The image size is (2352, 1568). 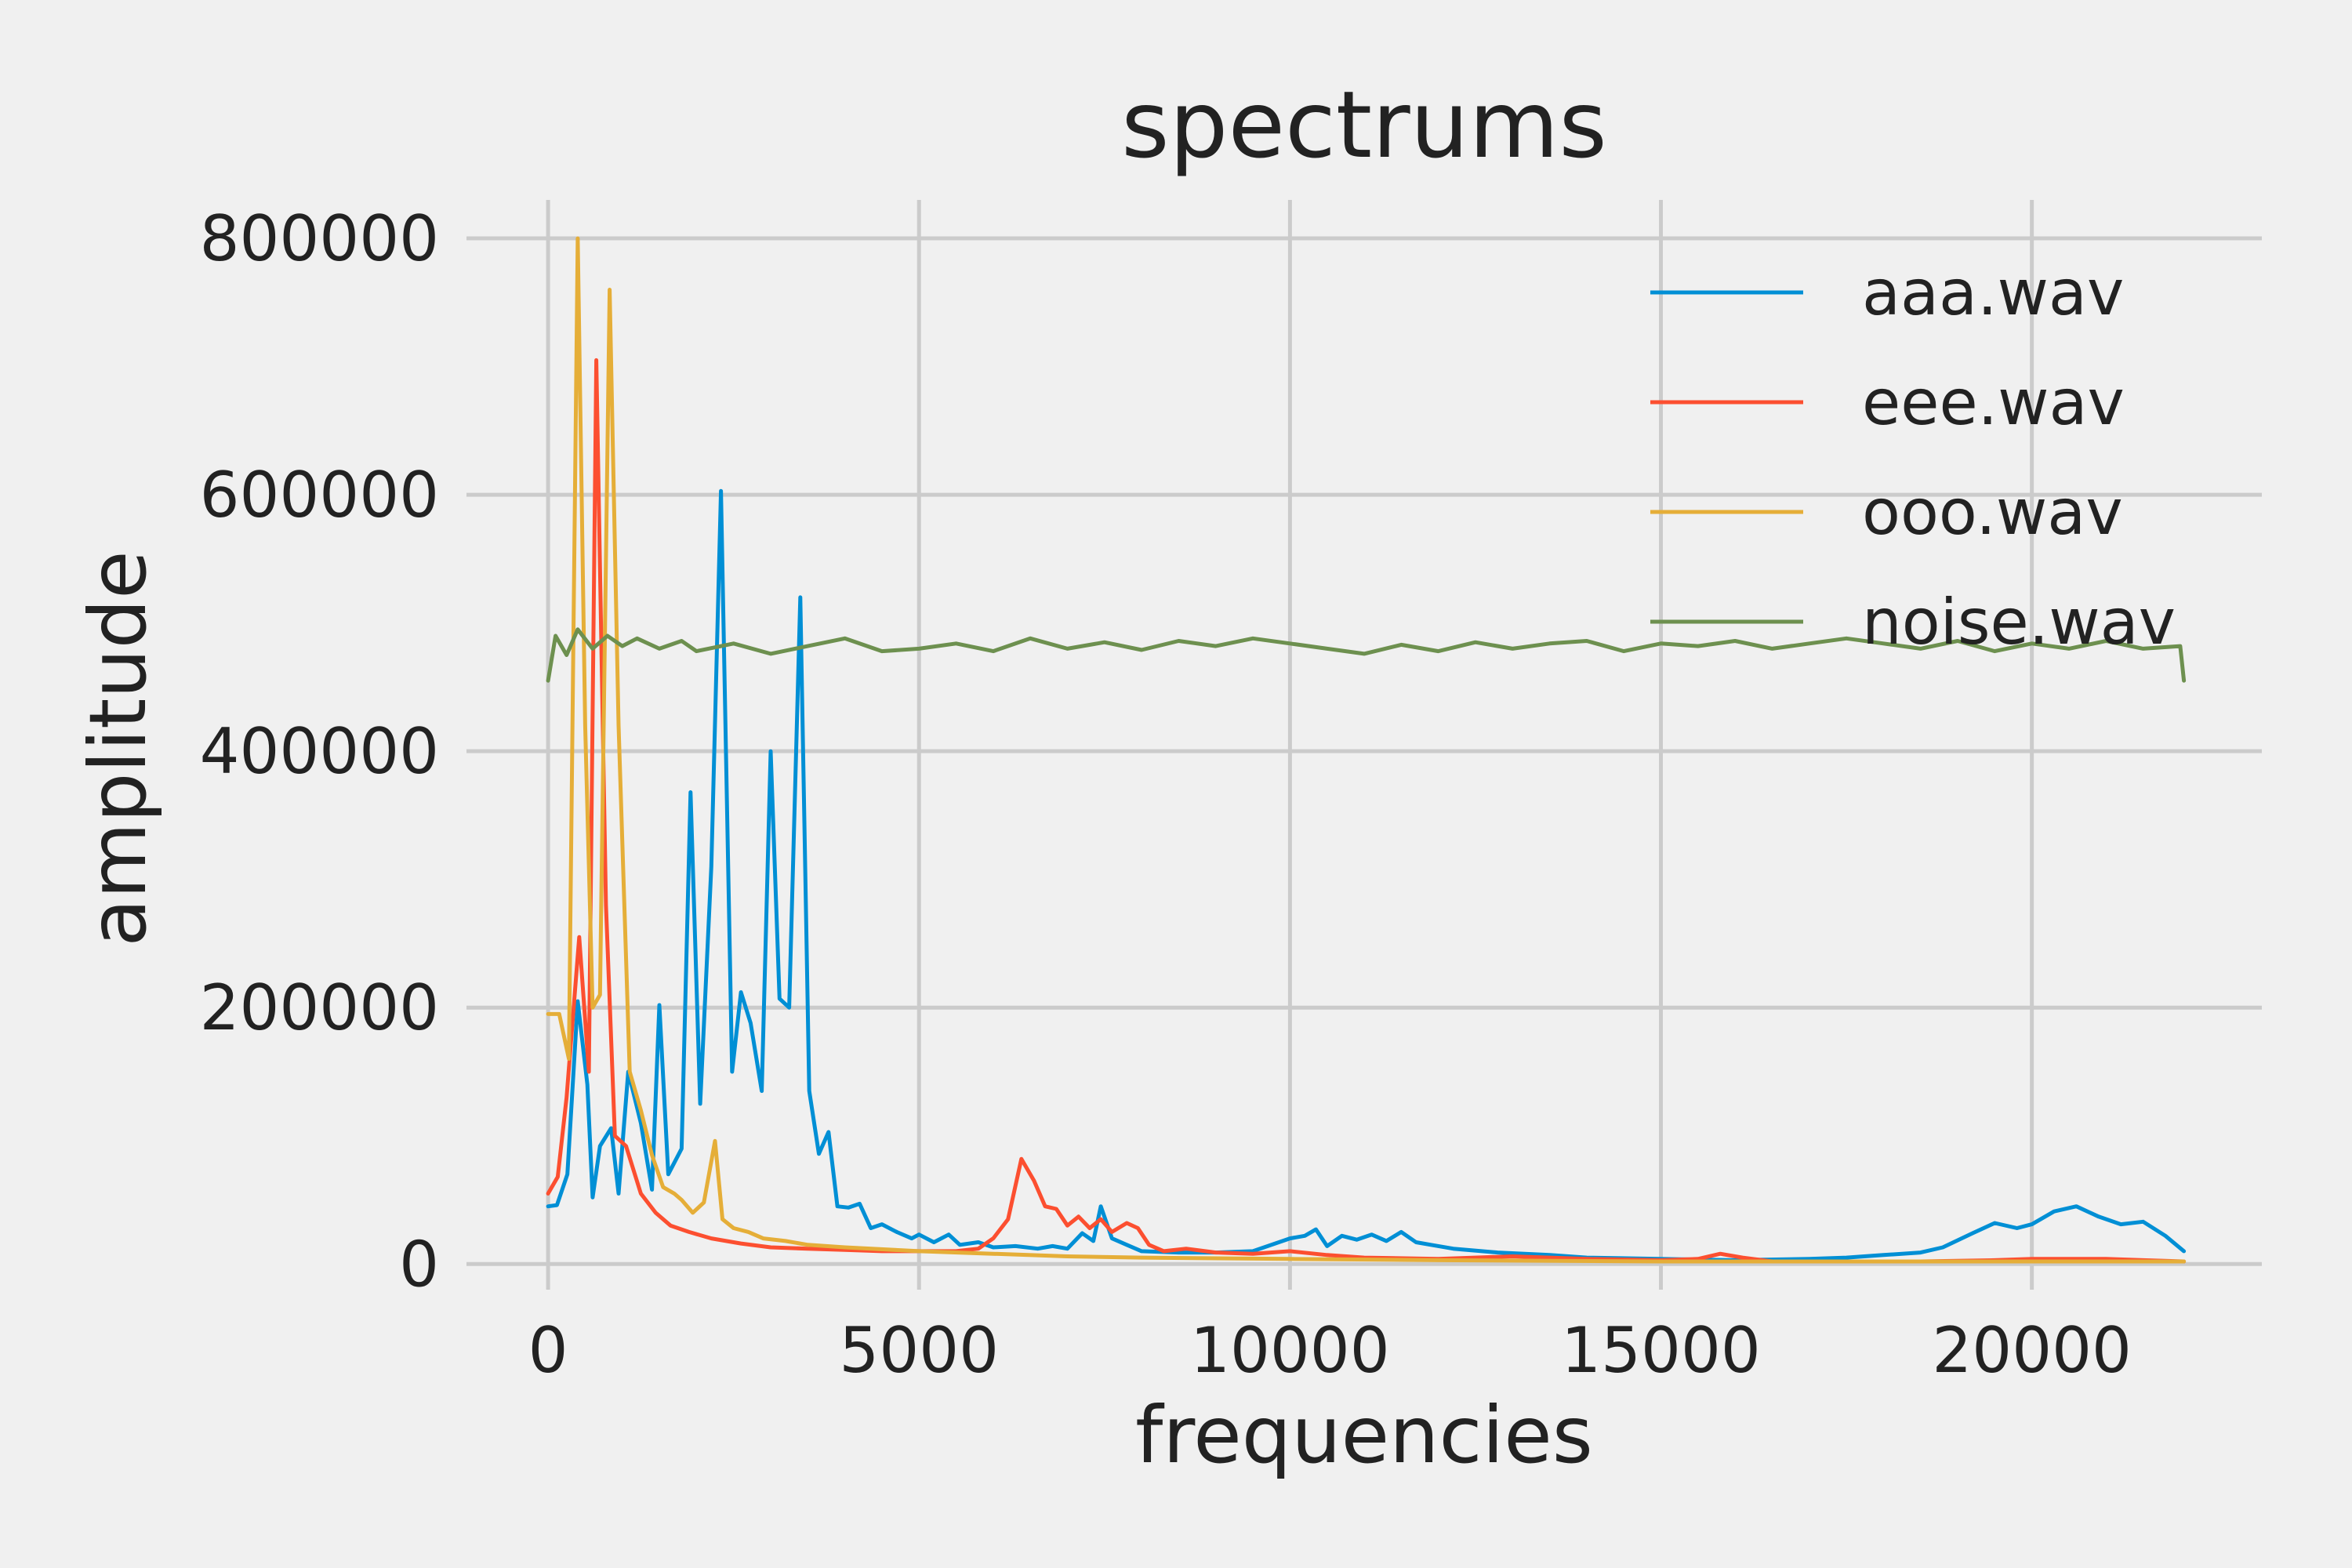 I want to click on x-axis-label: frequencies, so click(x=1364, y=1435).